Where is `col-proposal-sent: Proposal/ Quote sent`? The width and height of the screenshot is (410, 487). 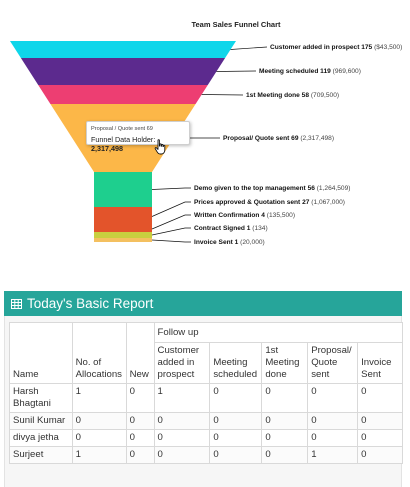
col-proposal-sent: Proposal/ Quote sent is located at coordinates (333, 363).